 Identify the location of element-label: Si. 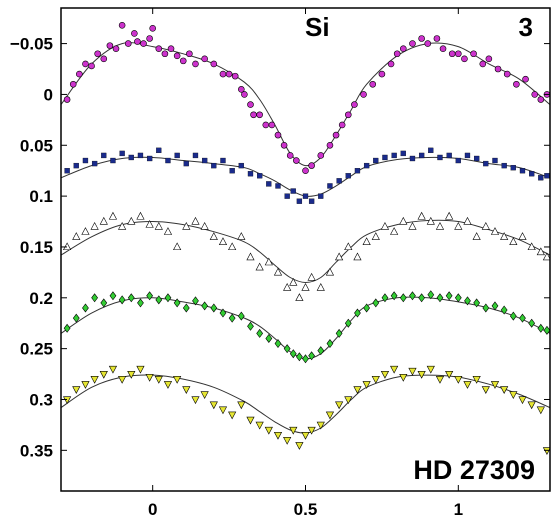
(317, 27).